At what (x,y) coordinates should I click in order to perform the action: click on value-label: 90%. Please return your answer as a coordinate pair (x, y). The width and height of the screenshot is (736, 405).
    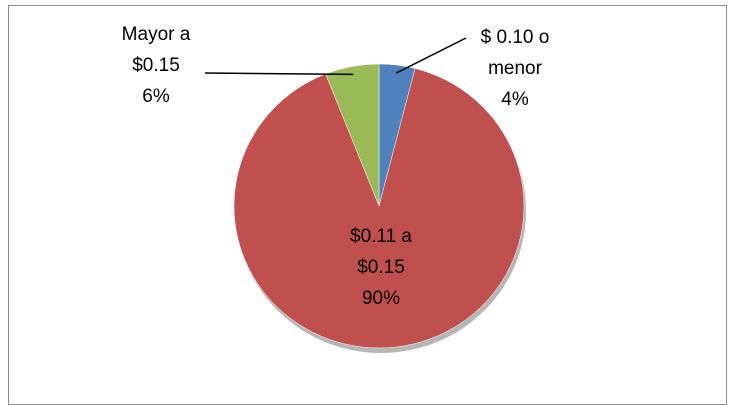
    Looking at the image, I should click on (381, 298).